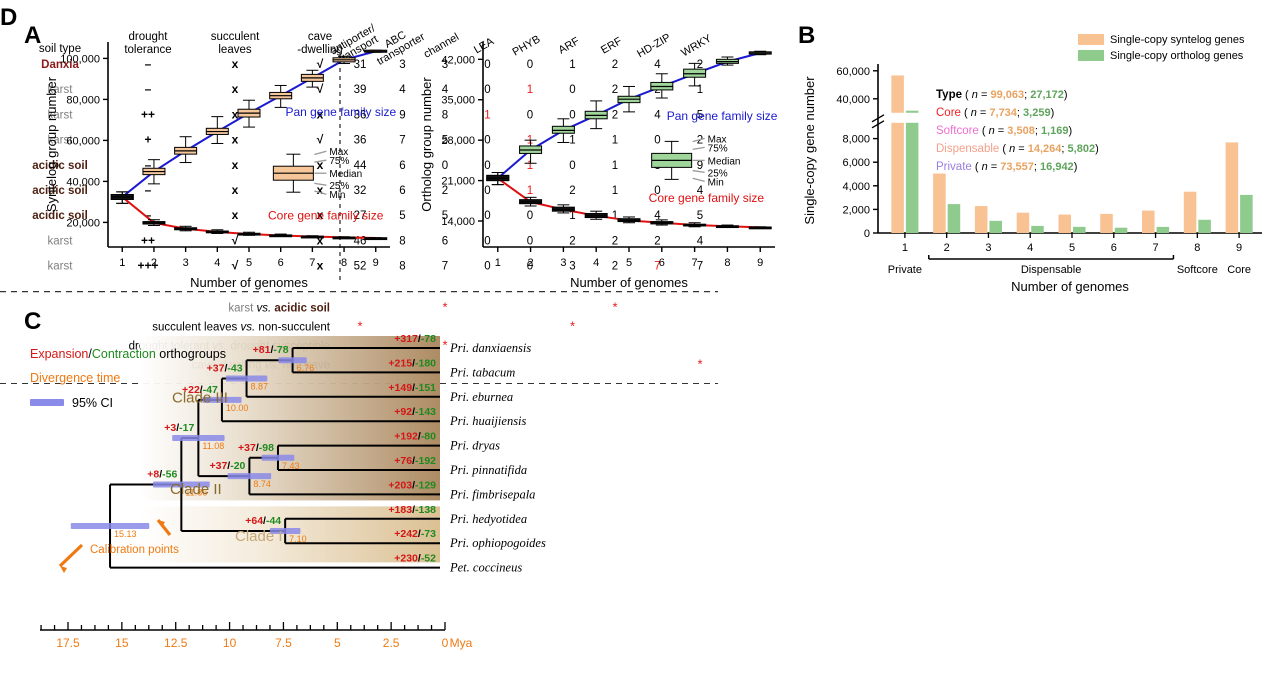  What do you see at coordinates (445, 643) in the screenshot?
I see `time-axis-tick: 0` at bounding box center [445, 643].